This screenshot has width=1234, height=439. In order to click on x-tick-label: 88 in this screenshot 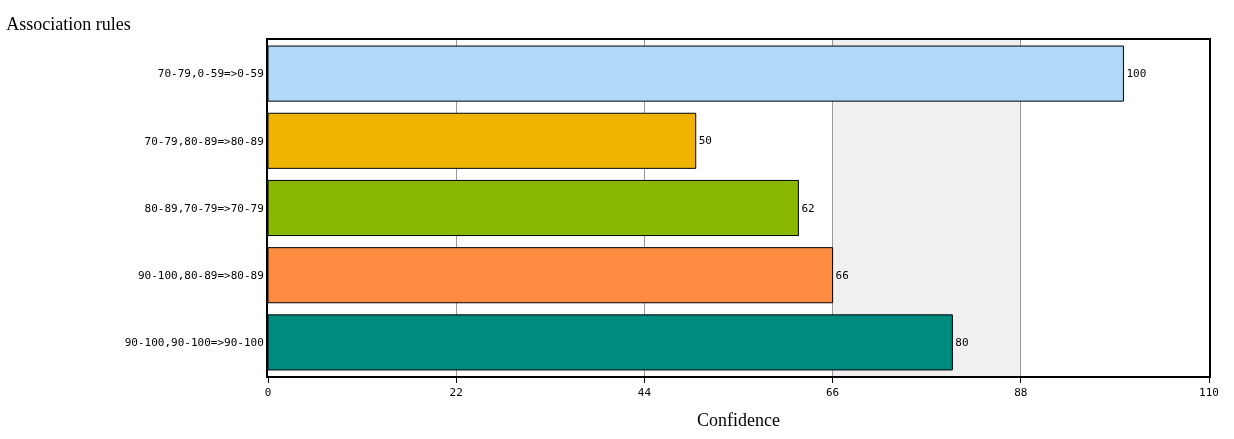, I will do `click(1021, 393)`.